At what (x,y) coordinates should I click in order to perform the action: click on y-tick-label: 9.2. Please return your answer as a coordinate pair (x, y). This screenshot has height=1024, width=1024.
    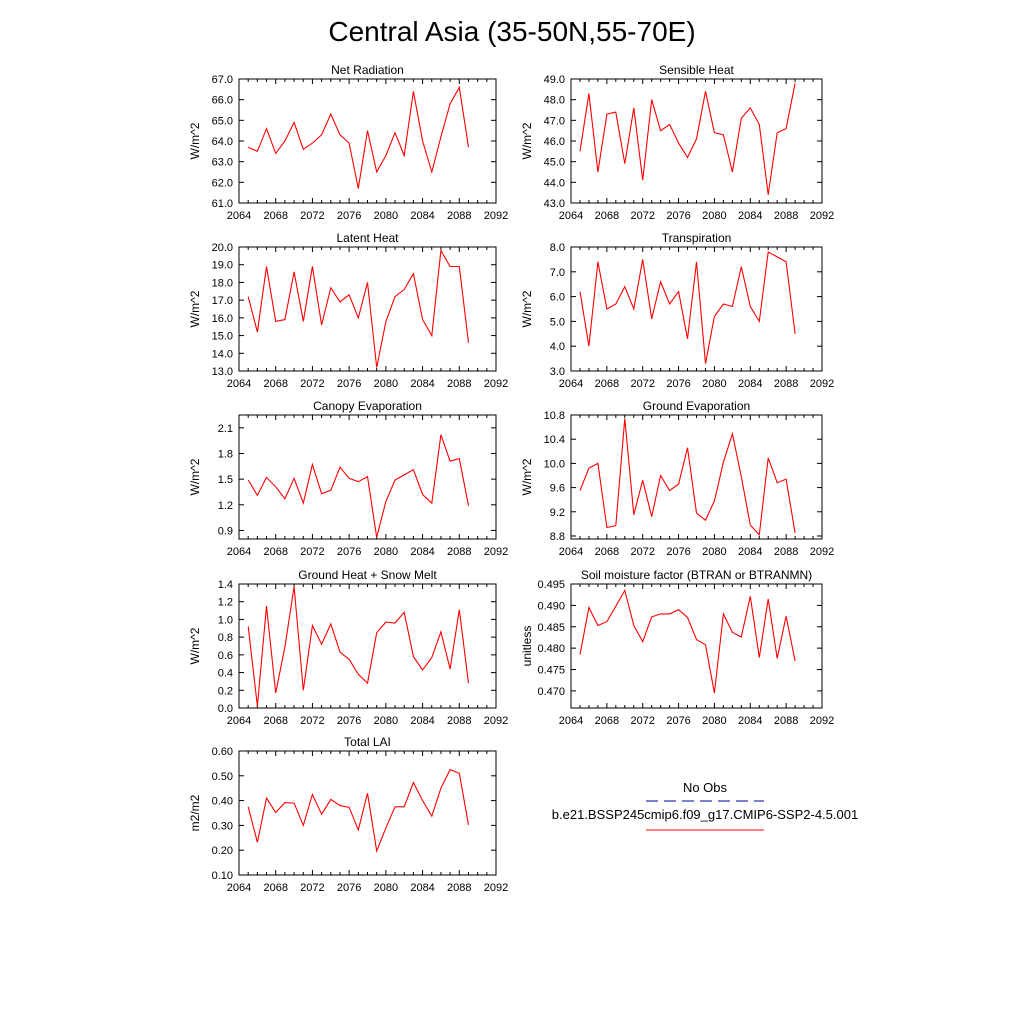
    Looking at the image, I should click on (557, 513).